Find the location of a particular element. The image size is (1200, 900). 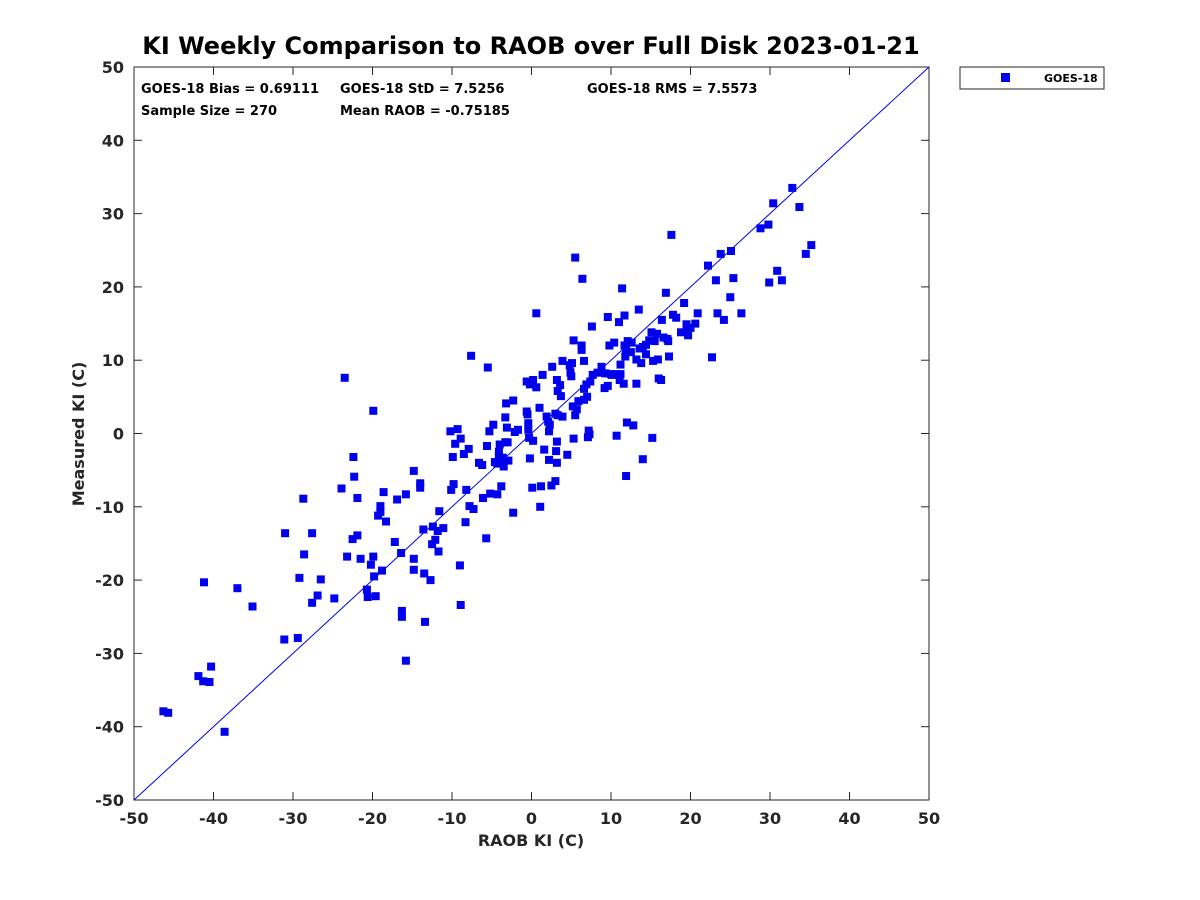

x-tick-label: -50 is located at coordinates (134, 818).